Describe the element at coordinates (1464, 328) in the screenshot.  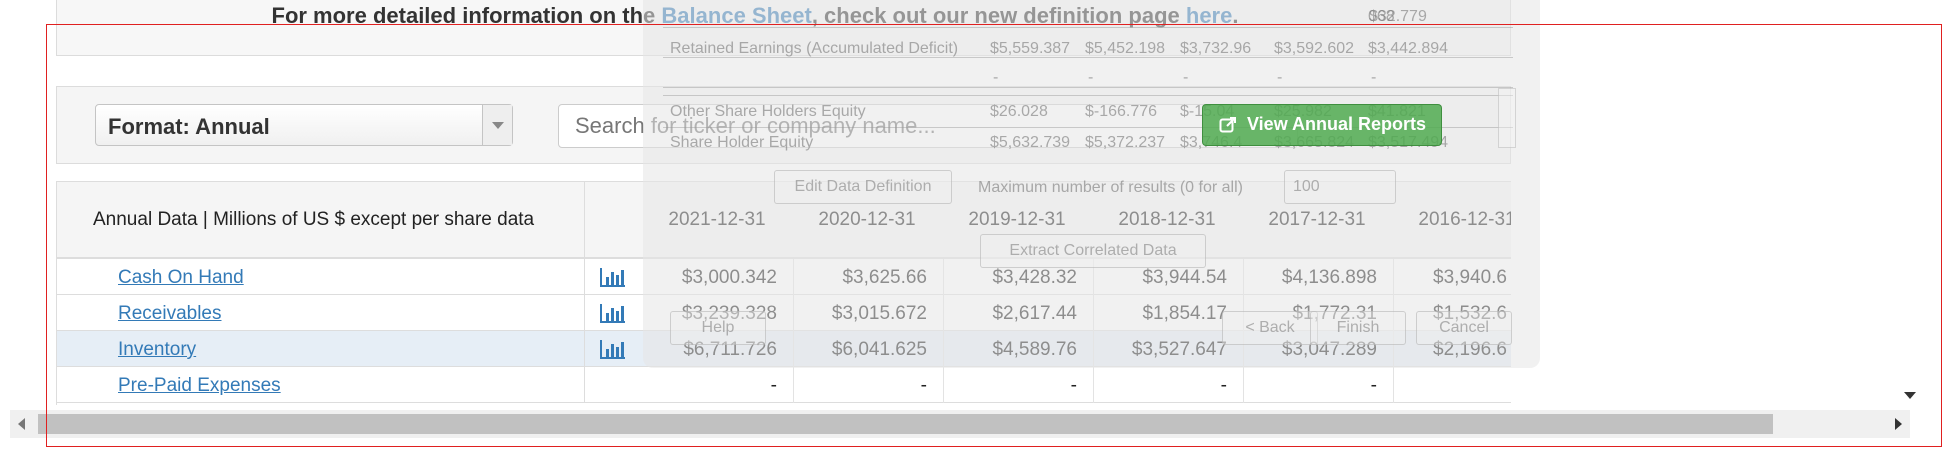
I see `cancel-button: Cancel` at that location.